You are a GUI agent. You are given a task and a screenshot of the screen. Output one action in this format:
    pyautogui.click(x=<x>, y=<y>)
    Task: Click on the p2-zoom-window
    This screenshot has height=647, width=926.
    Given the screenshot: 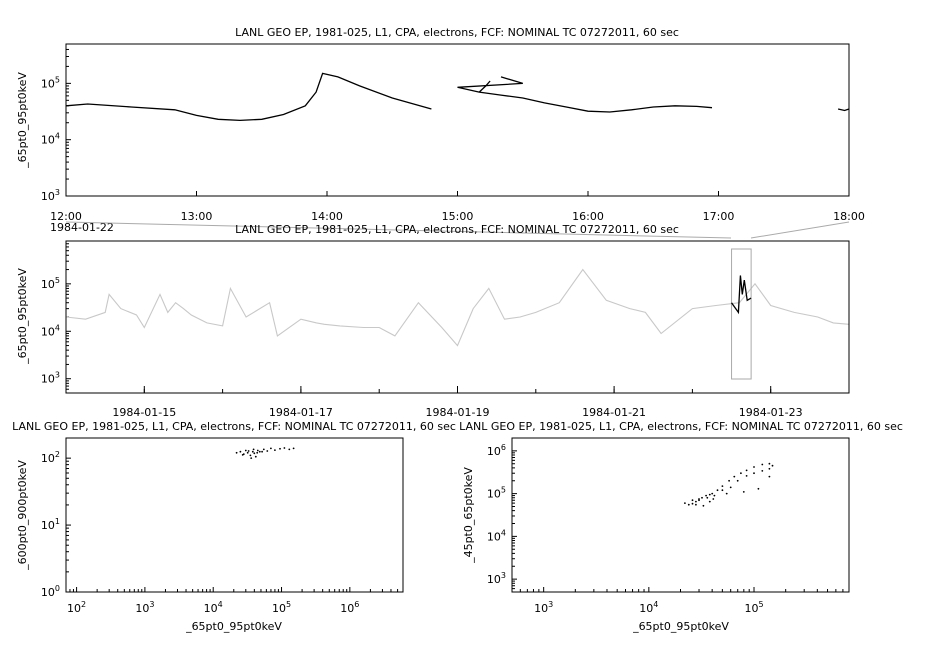 What is the action you would take?
    pyautogui.click(x=741, y=314)
    